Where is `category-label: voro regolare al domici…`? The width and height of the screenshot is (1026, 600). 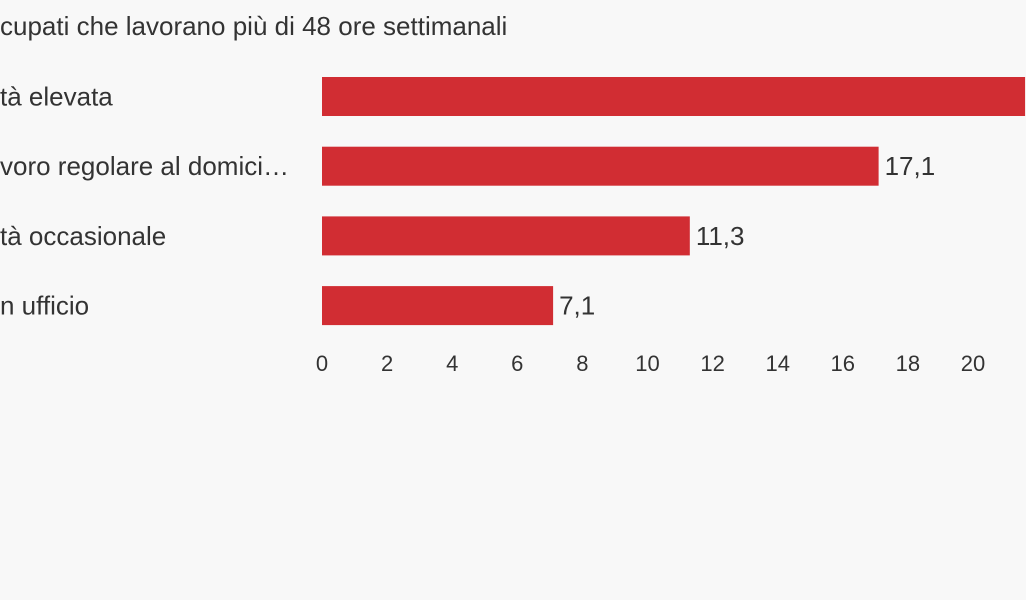 category-label: voro regolare al domici… is located at coordinates (144, 166).